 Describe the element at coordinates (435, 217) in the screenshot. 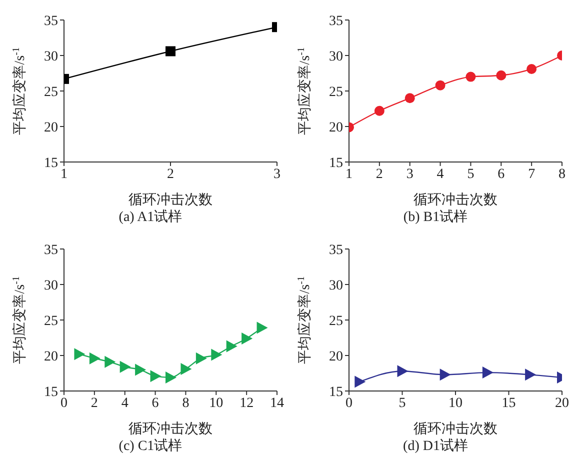

I see `text: (b) B1试样` at that location.